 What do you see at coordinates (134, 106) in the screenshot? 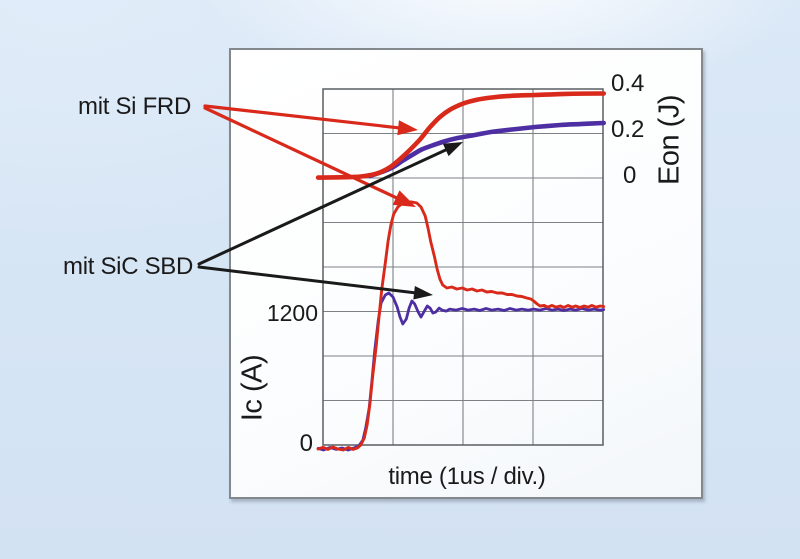
I see `annotation-label-si-frd: mit Si FRD` at bounding box center [134, 106].